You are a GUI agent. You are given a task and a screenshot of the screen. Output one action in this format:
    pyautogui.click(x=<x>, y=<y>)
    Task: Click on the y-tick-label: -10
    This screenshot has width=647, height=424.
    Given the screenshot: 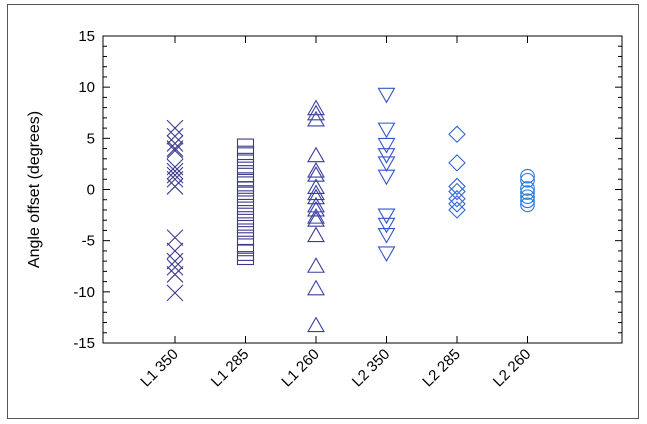 What is the action you would take?
    pyautogui.click(x=84, y=292)
    